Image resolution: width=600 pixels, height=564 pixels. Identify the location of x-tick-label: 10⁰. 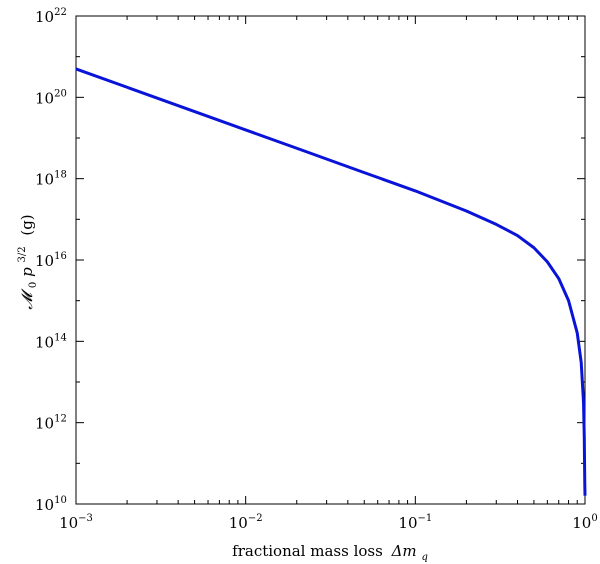
(584, 522).